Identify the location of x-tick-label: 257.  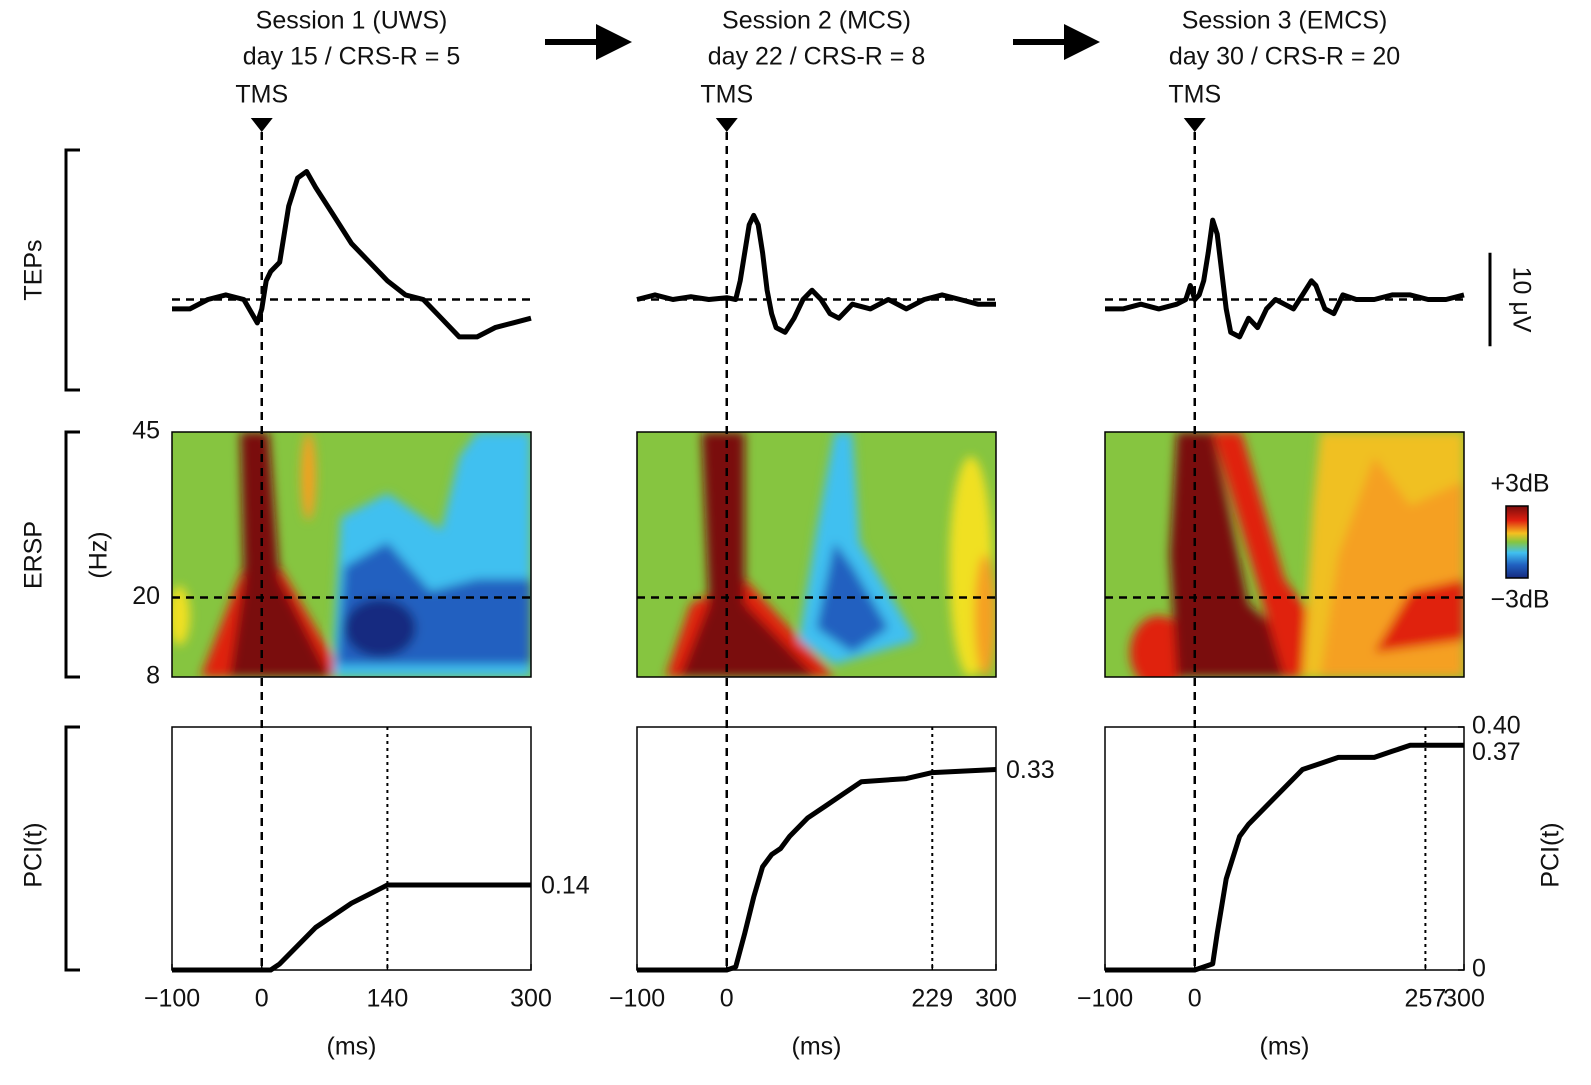
(1426, 999).